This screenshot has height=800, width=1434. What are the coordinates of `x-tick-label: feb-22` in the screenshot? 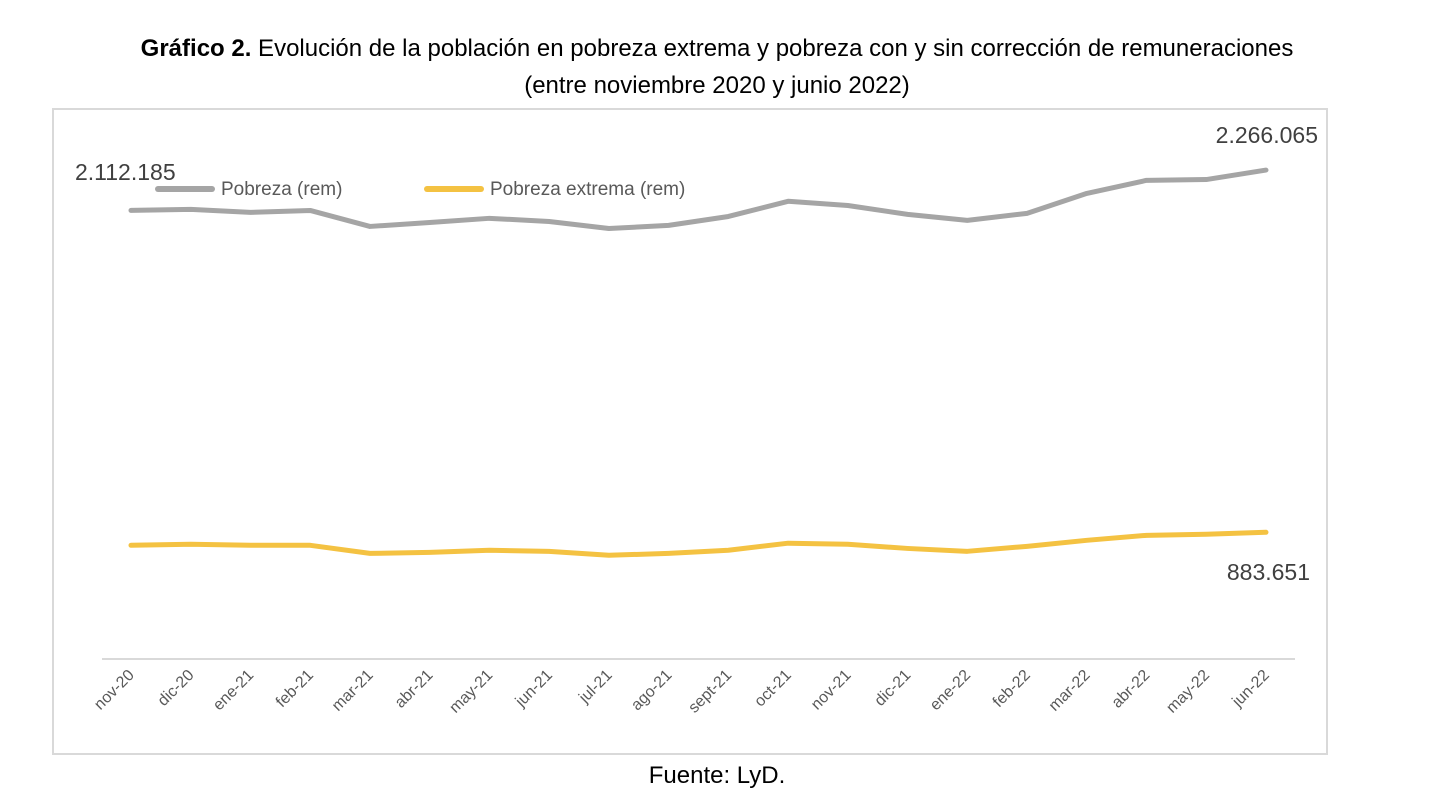 It's located at (1012, 689).